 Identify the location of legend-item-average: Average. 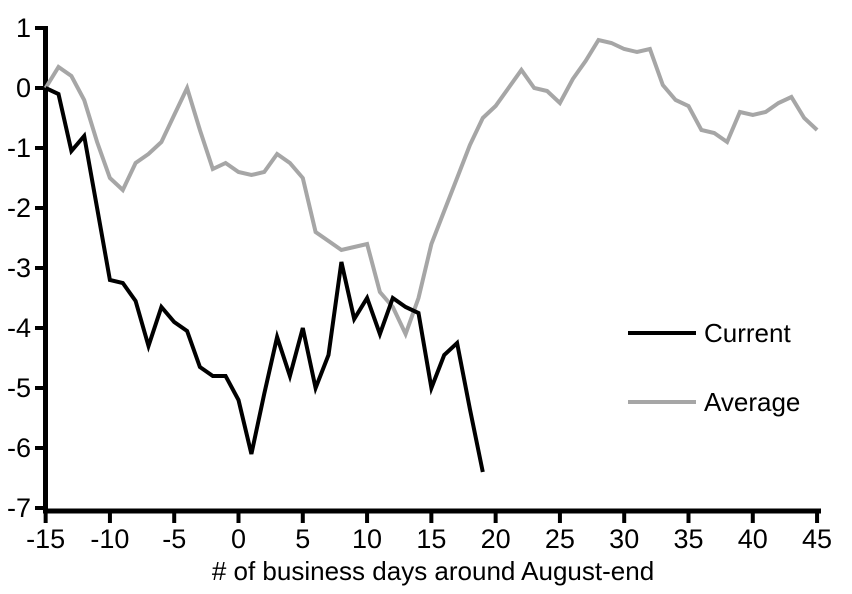
(714, 402).